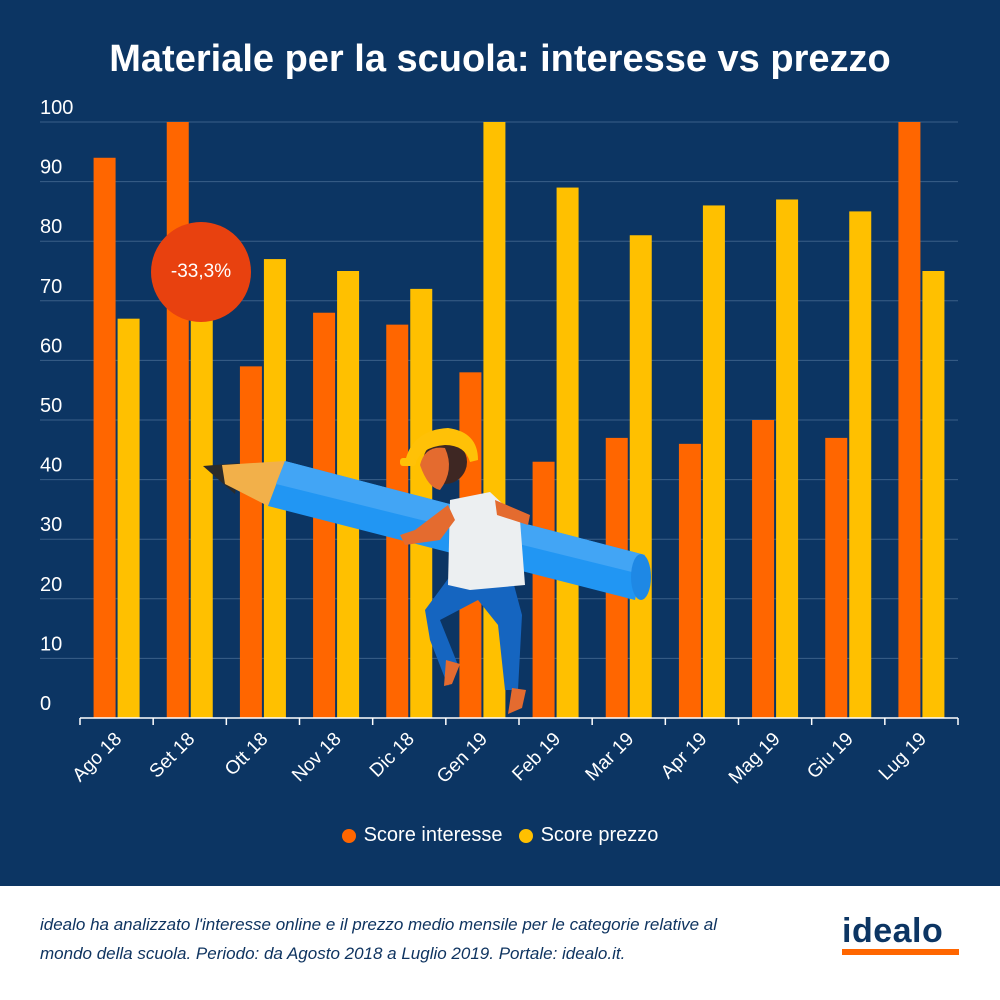 Image resolution: width=1000 pixels, height=1000 pixels. What do you see at coordinates (51, 406) in the screenshot?
I see `y-tick-label: 50` at bounding box center [51, 406].